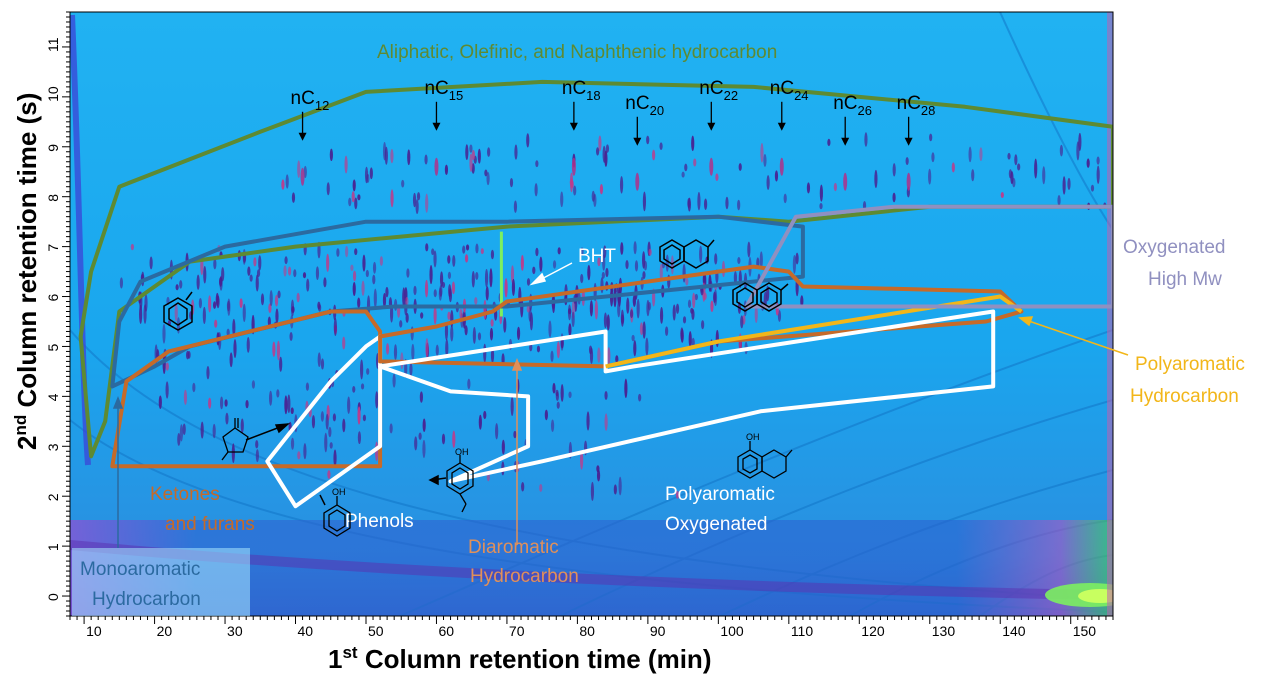  I want to click on x-axis-label: 1st Column retention time (min), so click(519, 658).